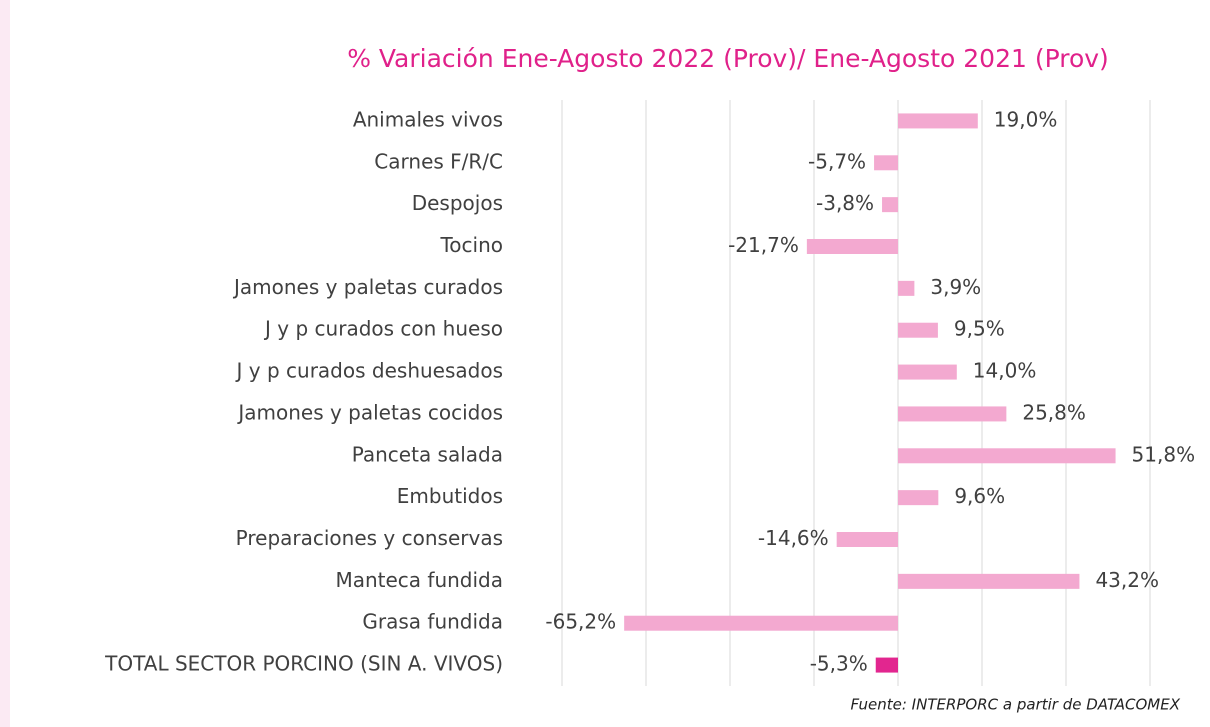 The width and height of the screenshot is (1210, 727). Describe the element at coordinates (369, 538) in the screenshot. I see `y-tick-label: Preparaciones y conservas` at that location.